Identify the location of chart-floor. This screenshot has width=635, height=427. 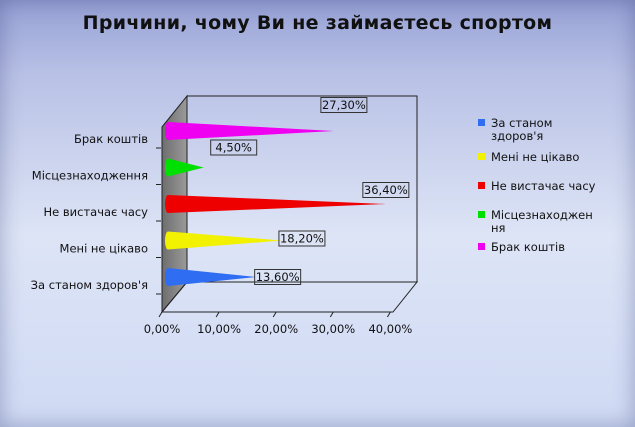
(289, 297).